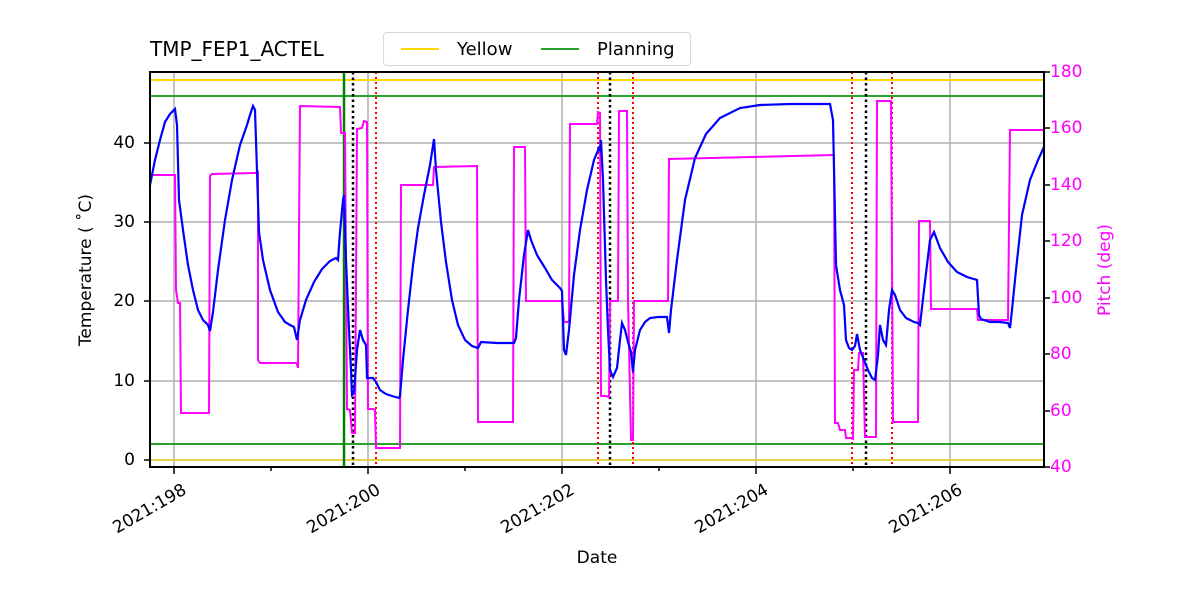  Describe the element at coordinates (1061, 354) in the screenshot. I see `y2-tick-label: 80` at that location.